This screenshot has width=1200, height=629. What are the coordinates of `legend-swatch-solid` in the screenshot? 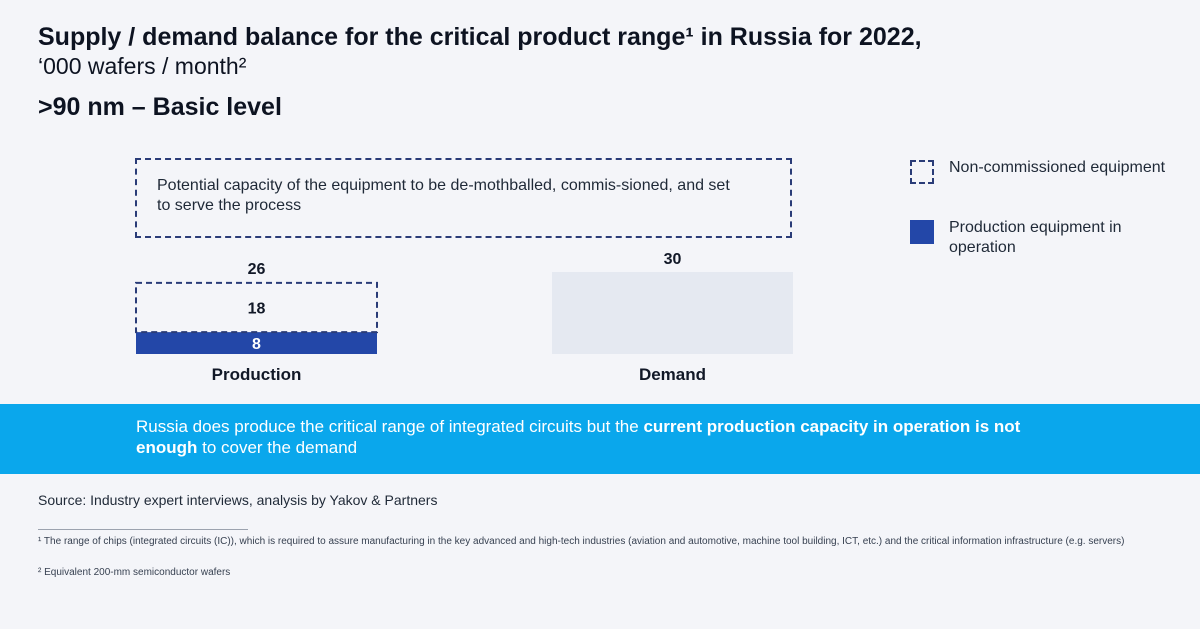 It's located at (922, 232).